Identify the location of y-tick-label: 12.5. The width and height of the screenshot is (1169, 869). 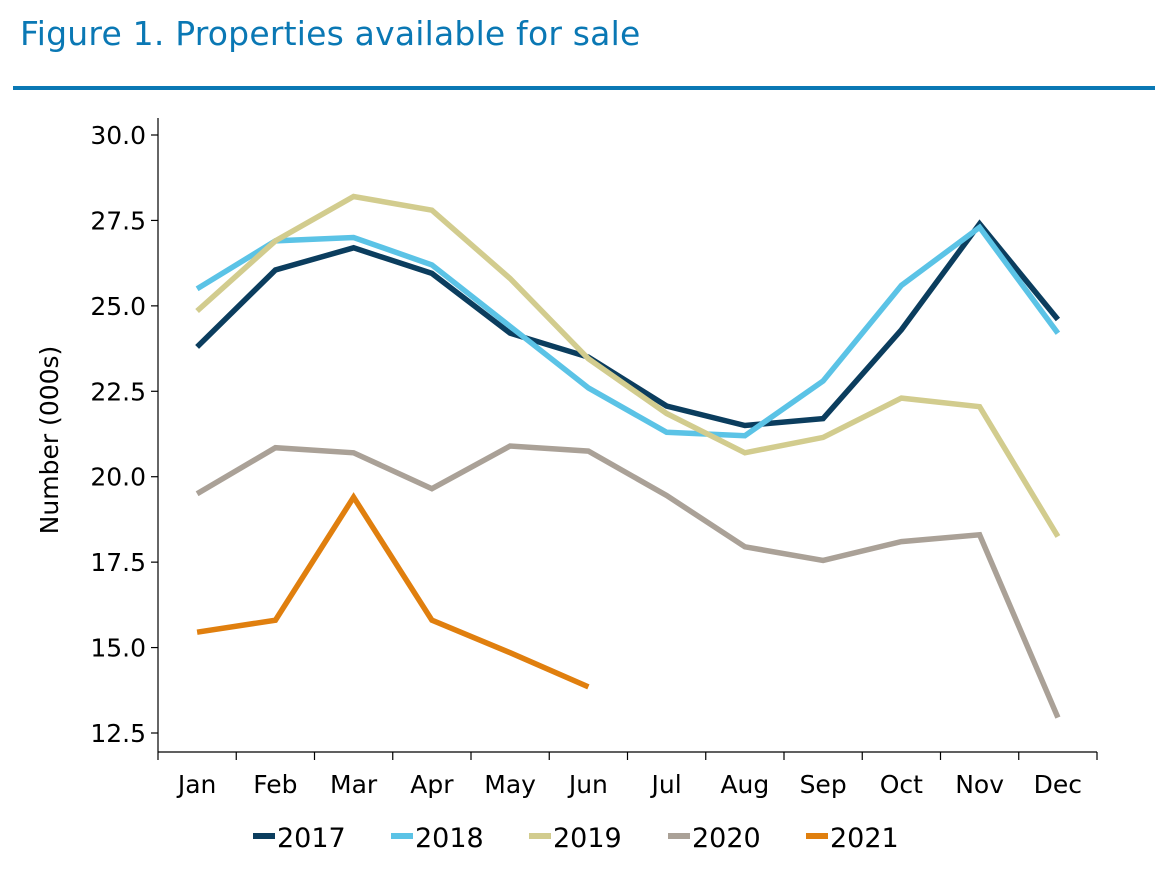
(118, 733).